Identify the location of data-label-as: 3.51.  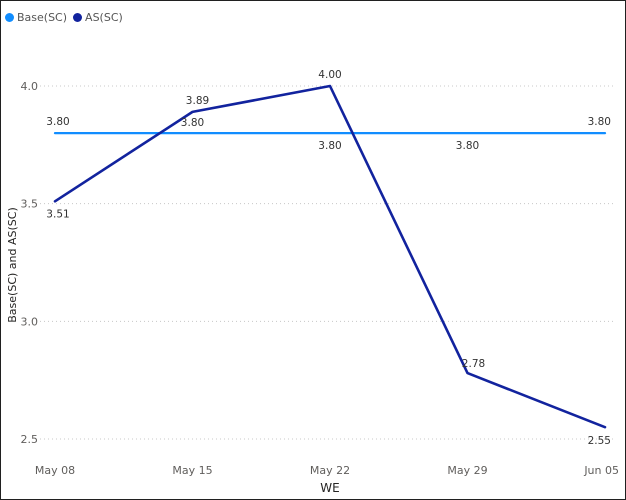
(57, 214).